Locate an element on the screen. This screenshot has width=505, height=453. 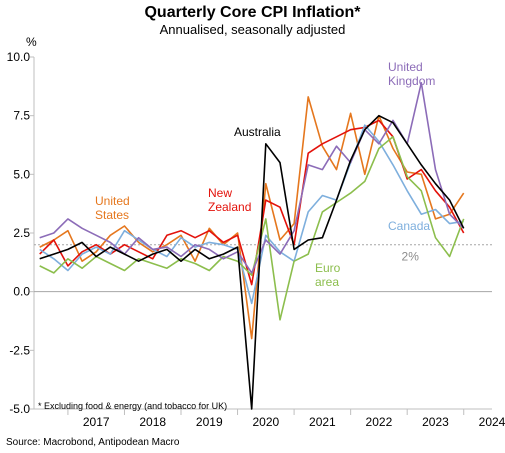
x-tick-label: 2021 is located at coordinates (322, 422).